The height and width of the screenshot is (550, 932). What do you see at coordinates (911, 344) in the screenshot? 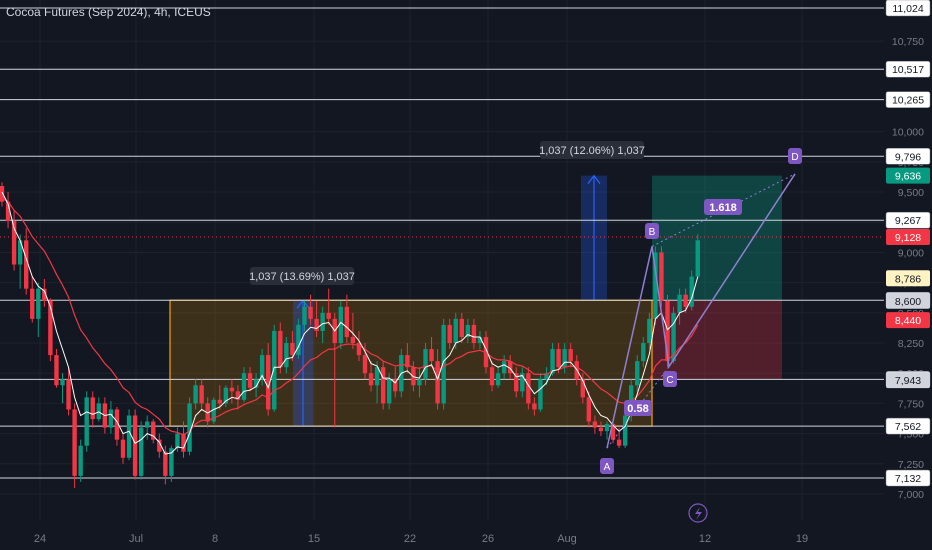
I see `price-tick-label: 8,250` at bounding box center [911, 344].